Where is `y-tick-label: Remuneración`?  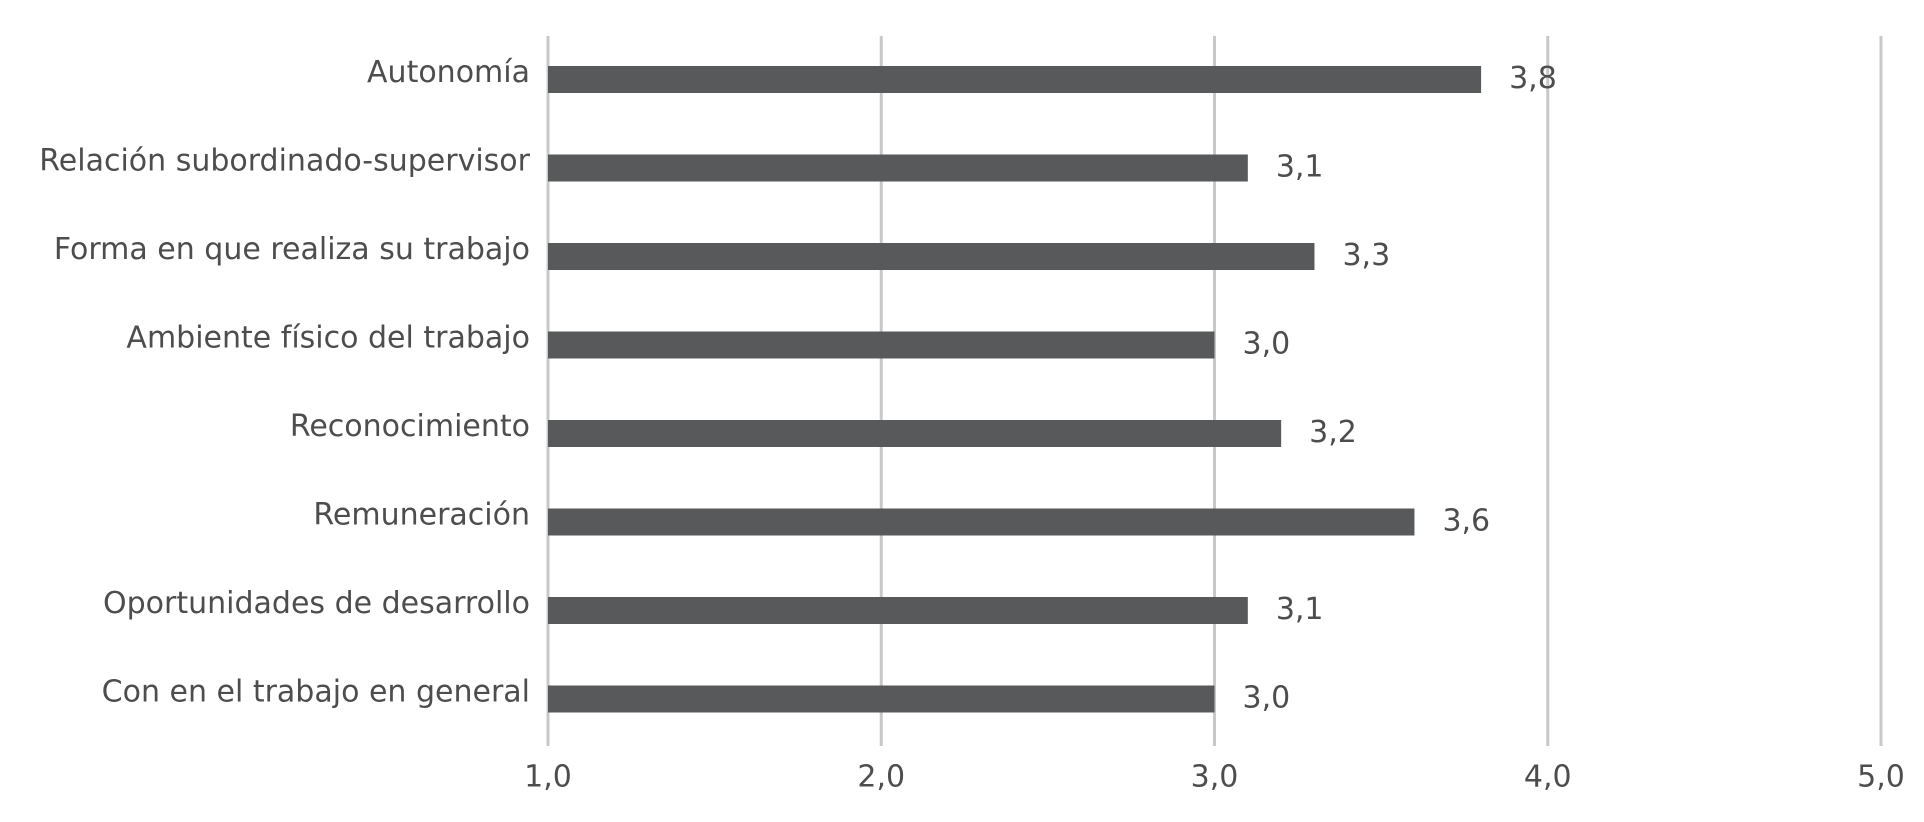
y-tick-label: Remuneración is located at coordinates (421, 515).